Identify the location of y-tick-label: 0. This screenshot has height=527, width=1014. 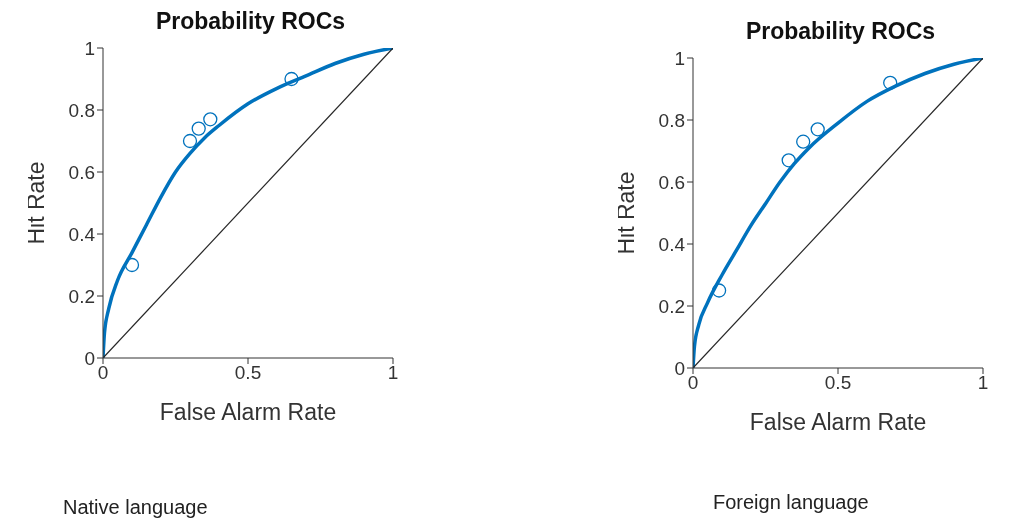
(89, 358).